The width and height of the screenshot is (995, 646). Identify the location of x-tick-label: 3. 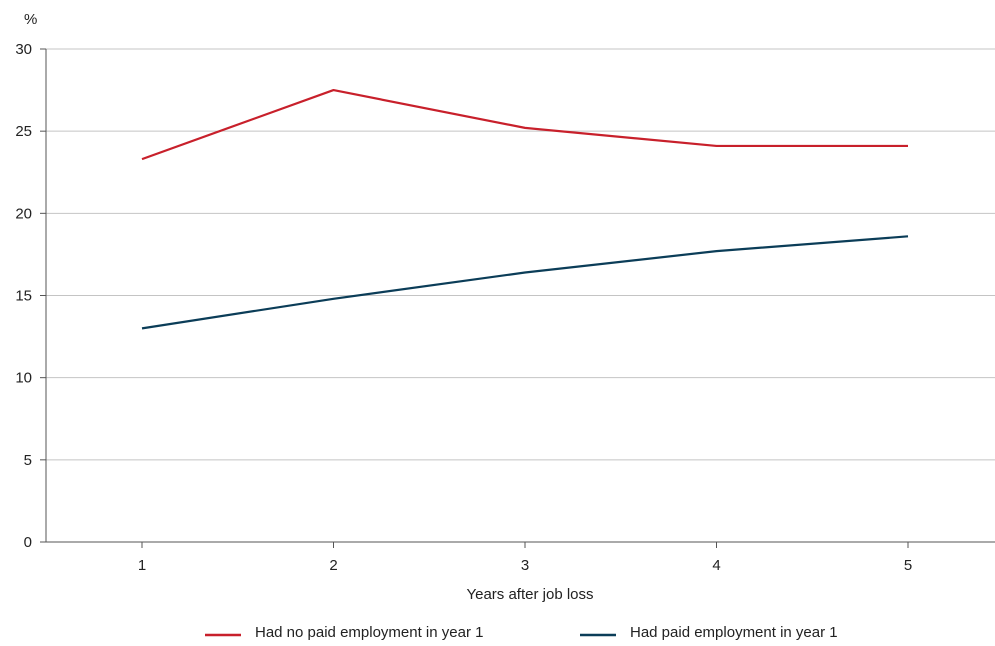
(525, 565).